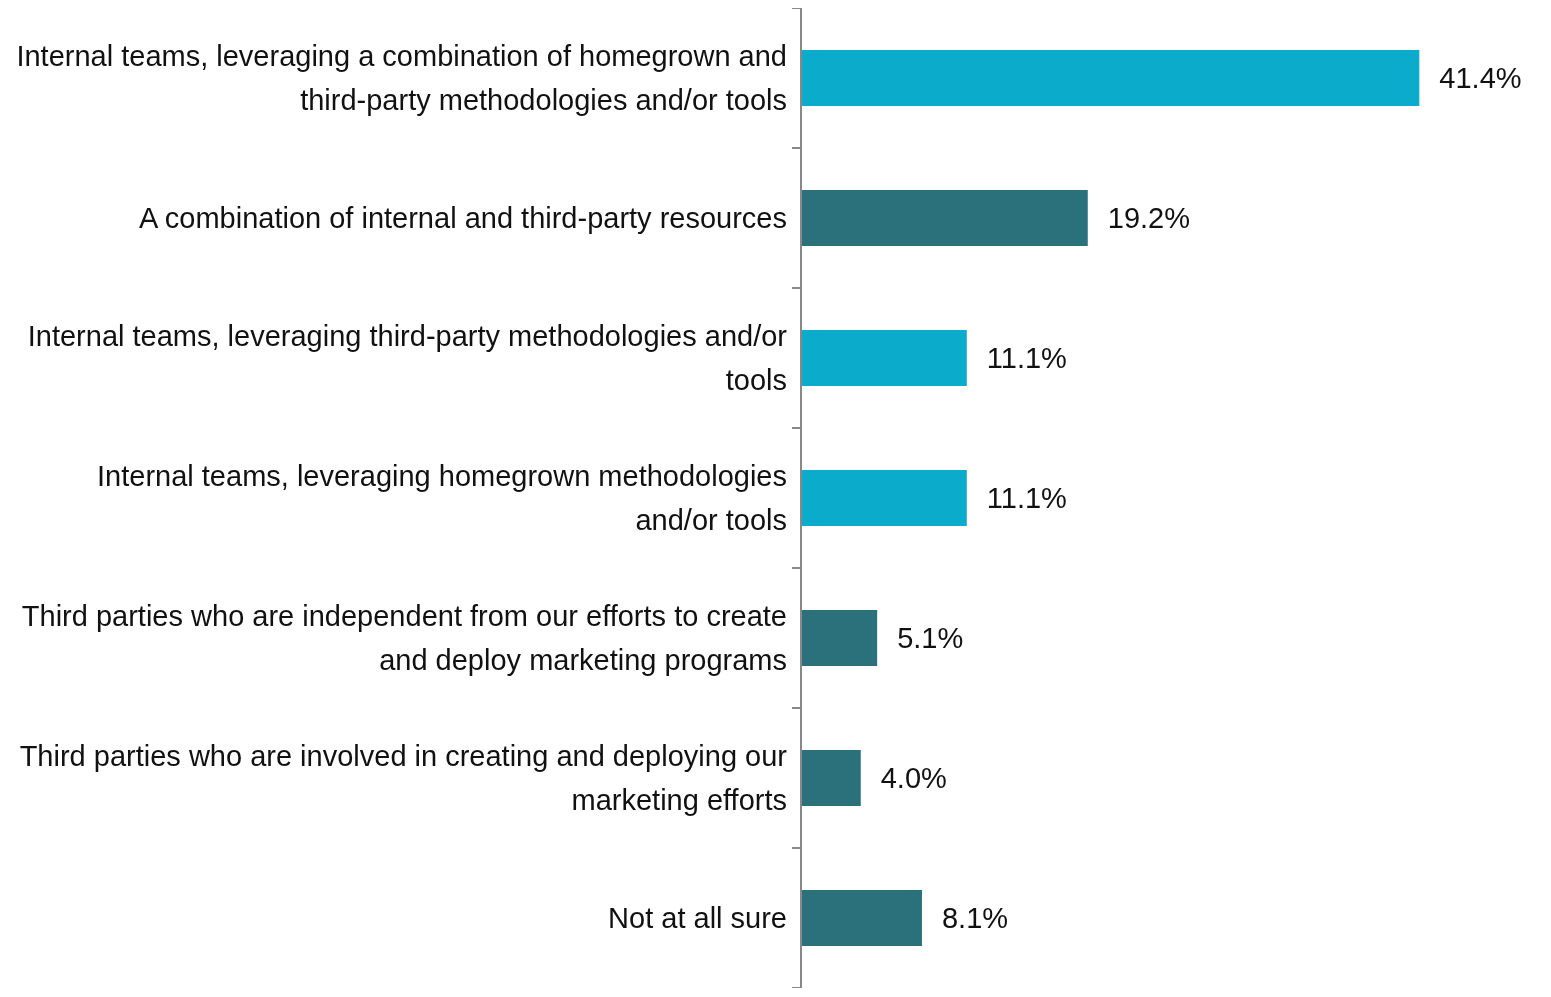  Describe the element at coordinates (930, 638) in the screenshot. I see `data-label: 5.1%` at that location.